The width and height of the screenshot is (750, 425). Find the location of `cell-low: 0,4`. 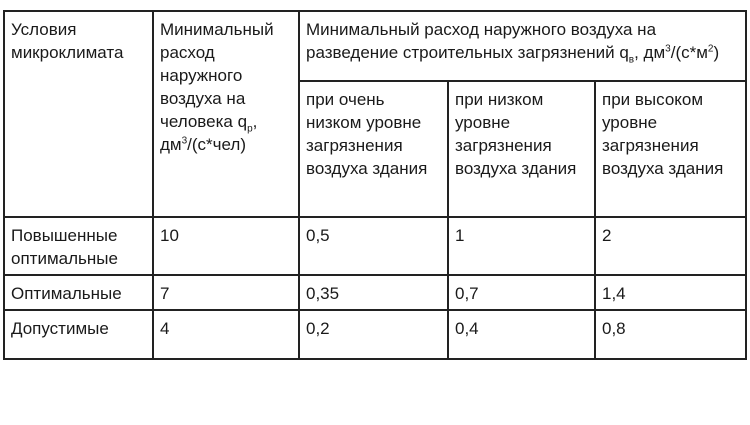

cell-low: 0,4 is located at coordinates (521, 334).